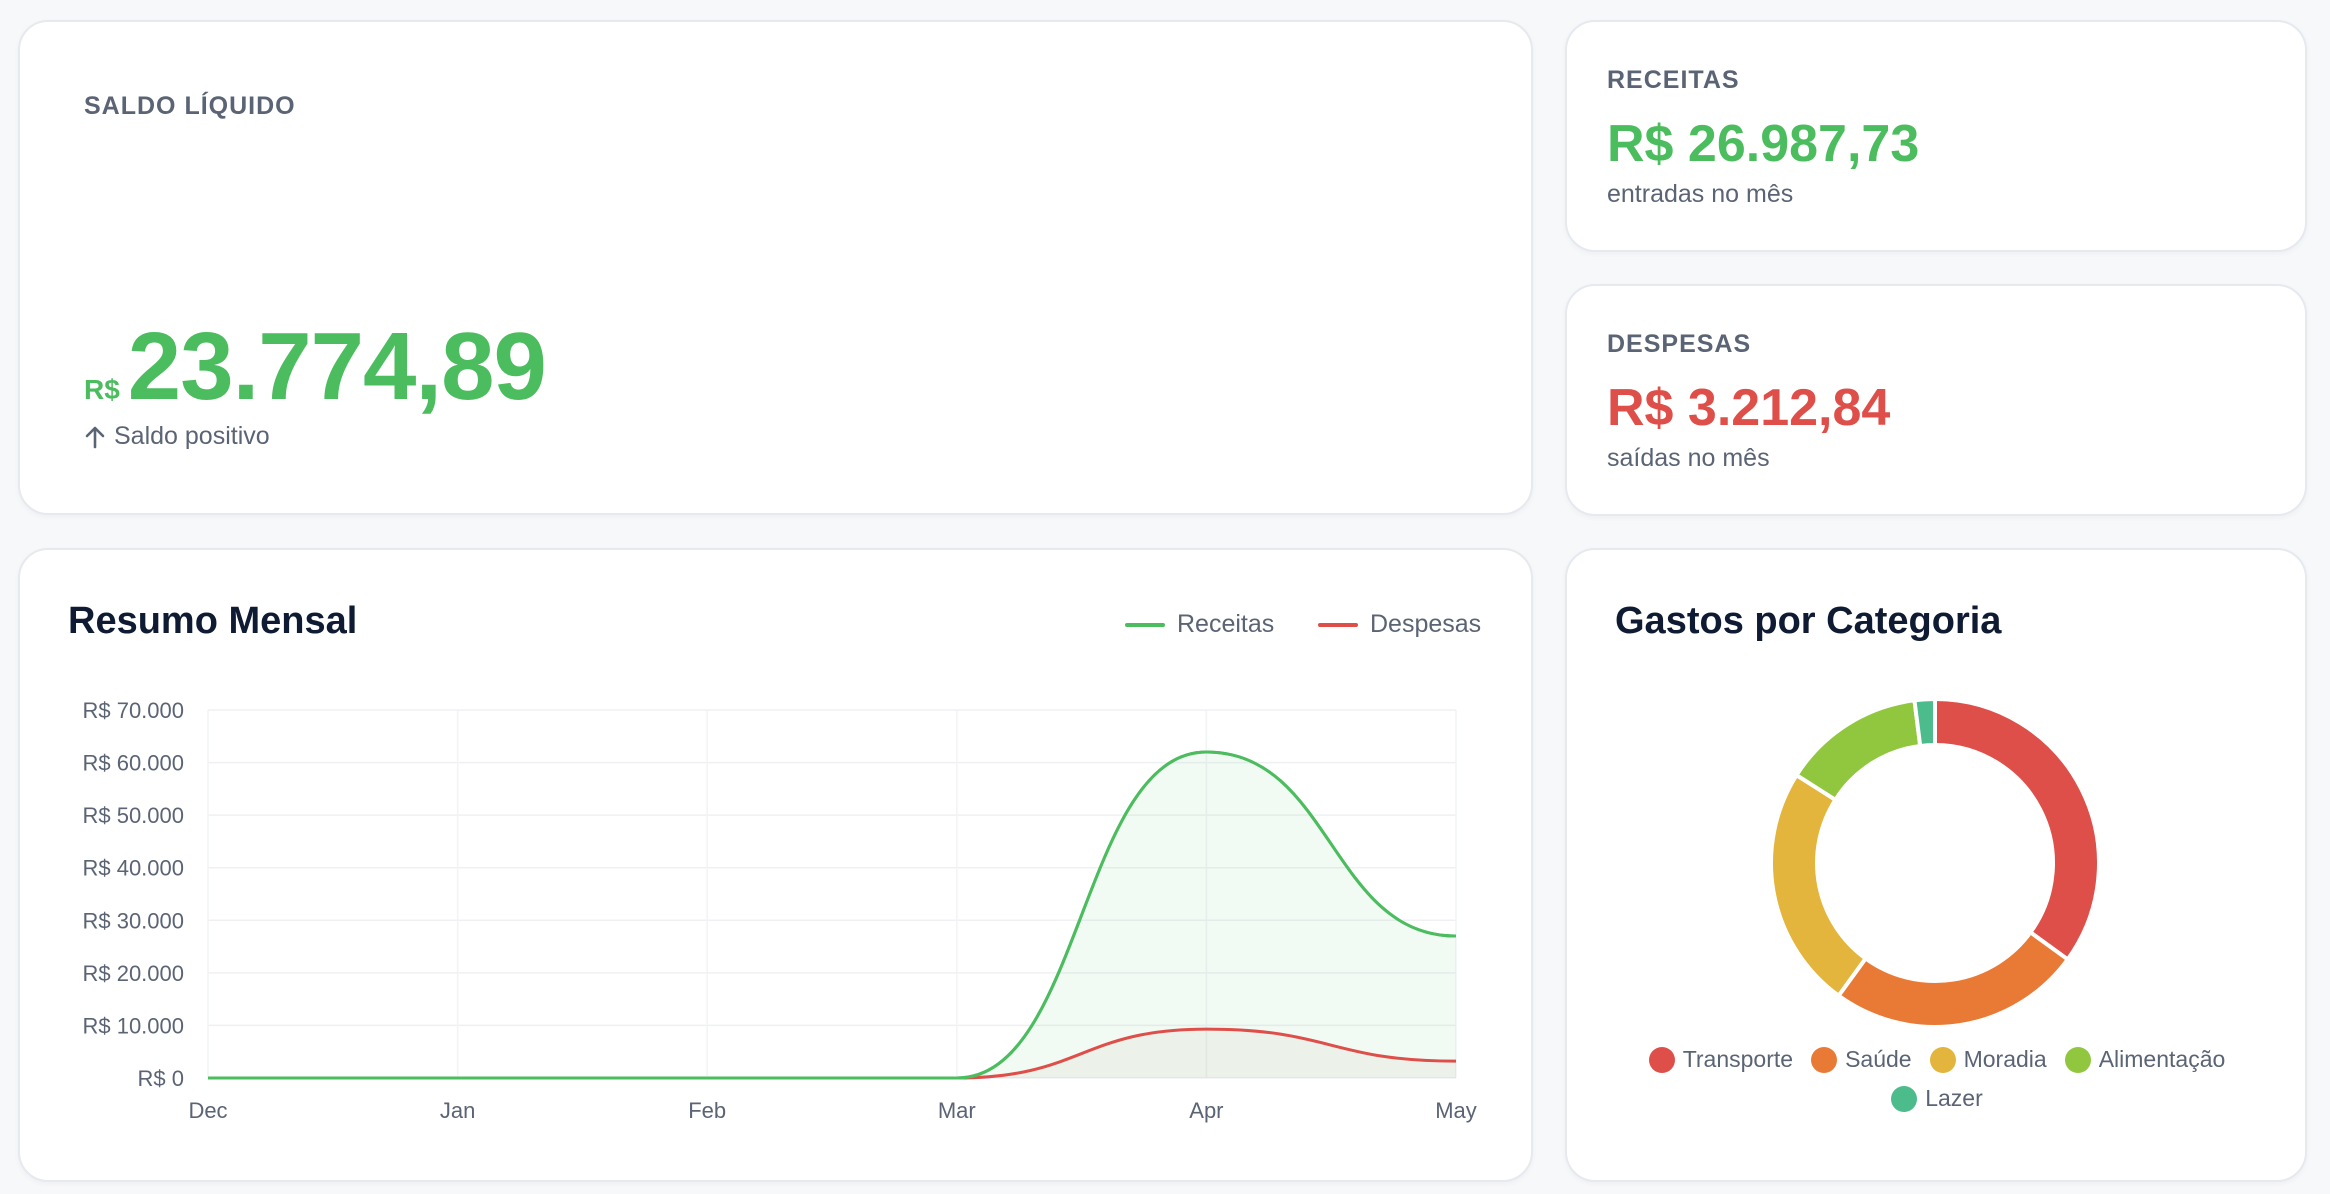 Image resolution: width=2330 pixels, height=1194 pixels. What do you see at coordinates (337, 366) in the screenshot?
I see `saldo-amount: 23.774,89` at bounding box center [337, 366].